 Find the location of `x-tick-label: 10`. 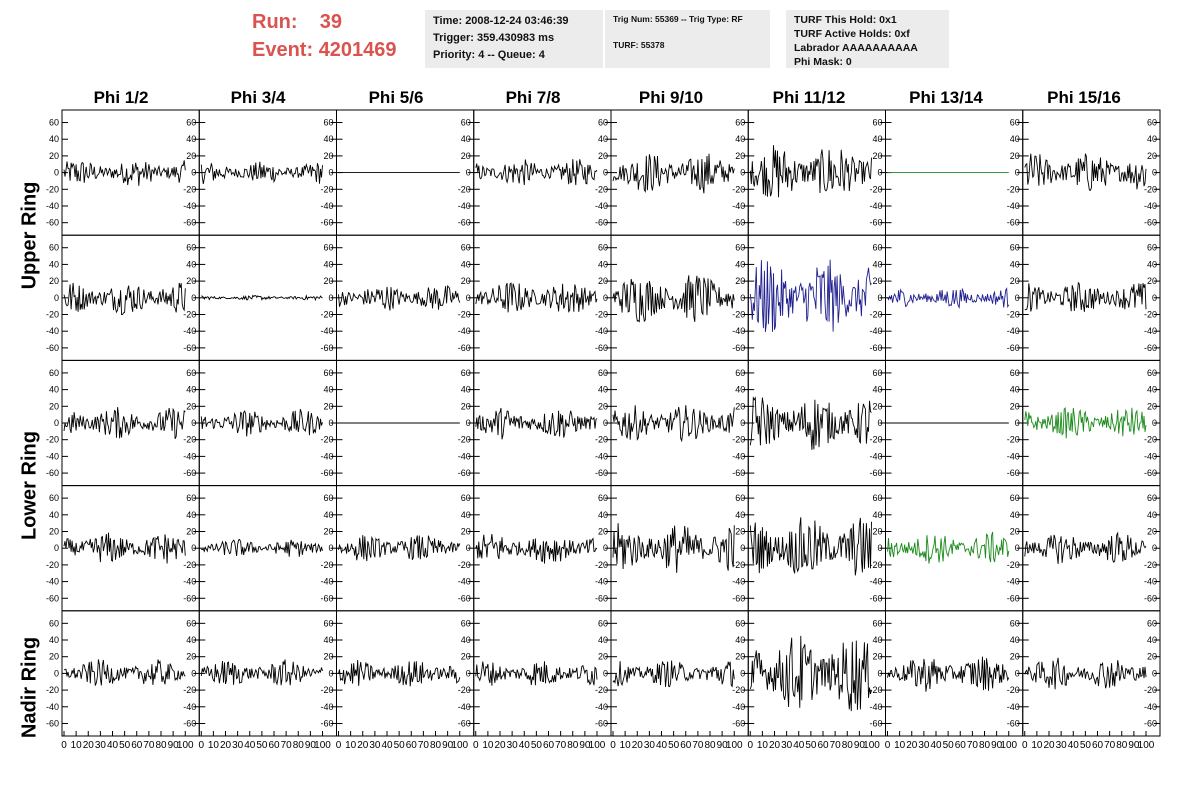

x-tick-label: 10 is located at coordinates (763, 745).